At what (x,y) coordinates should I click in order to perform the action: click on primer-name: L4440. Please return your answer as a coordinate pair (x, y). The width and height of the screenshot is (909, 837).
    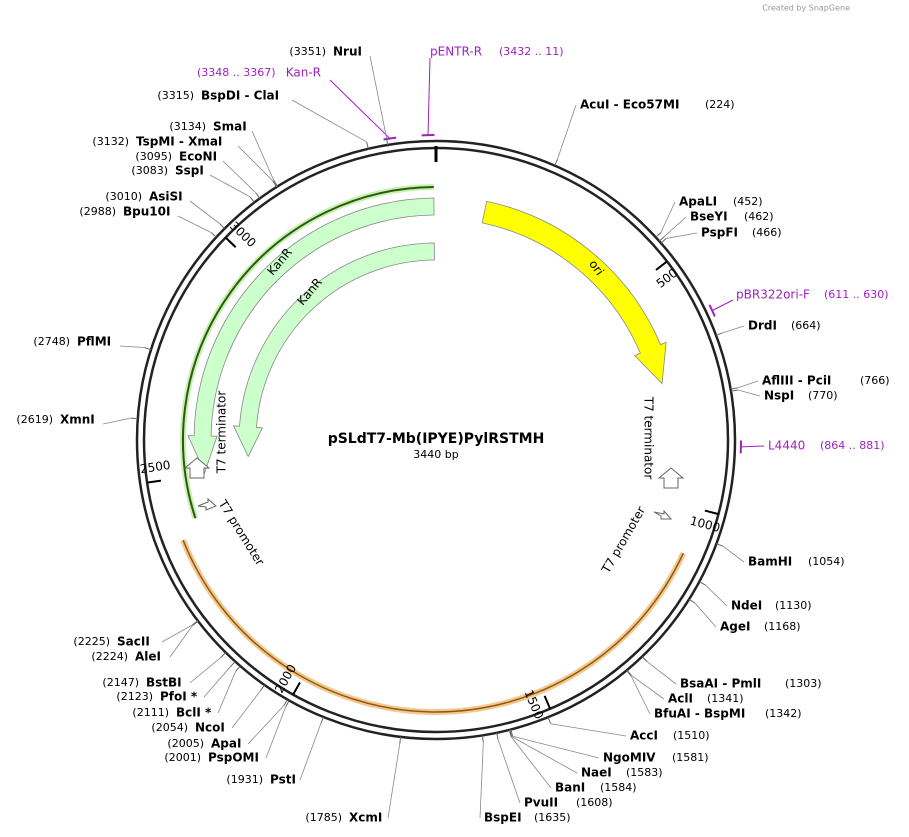
    Looking at the image, I should click on (786, 446).